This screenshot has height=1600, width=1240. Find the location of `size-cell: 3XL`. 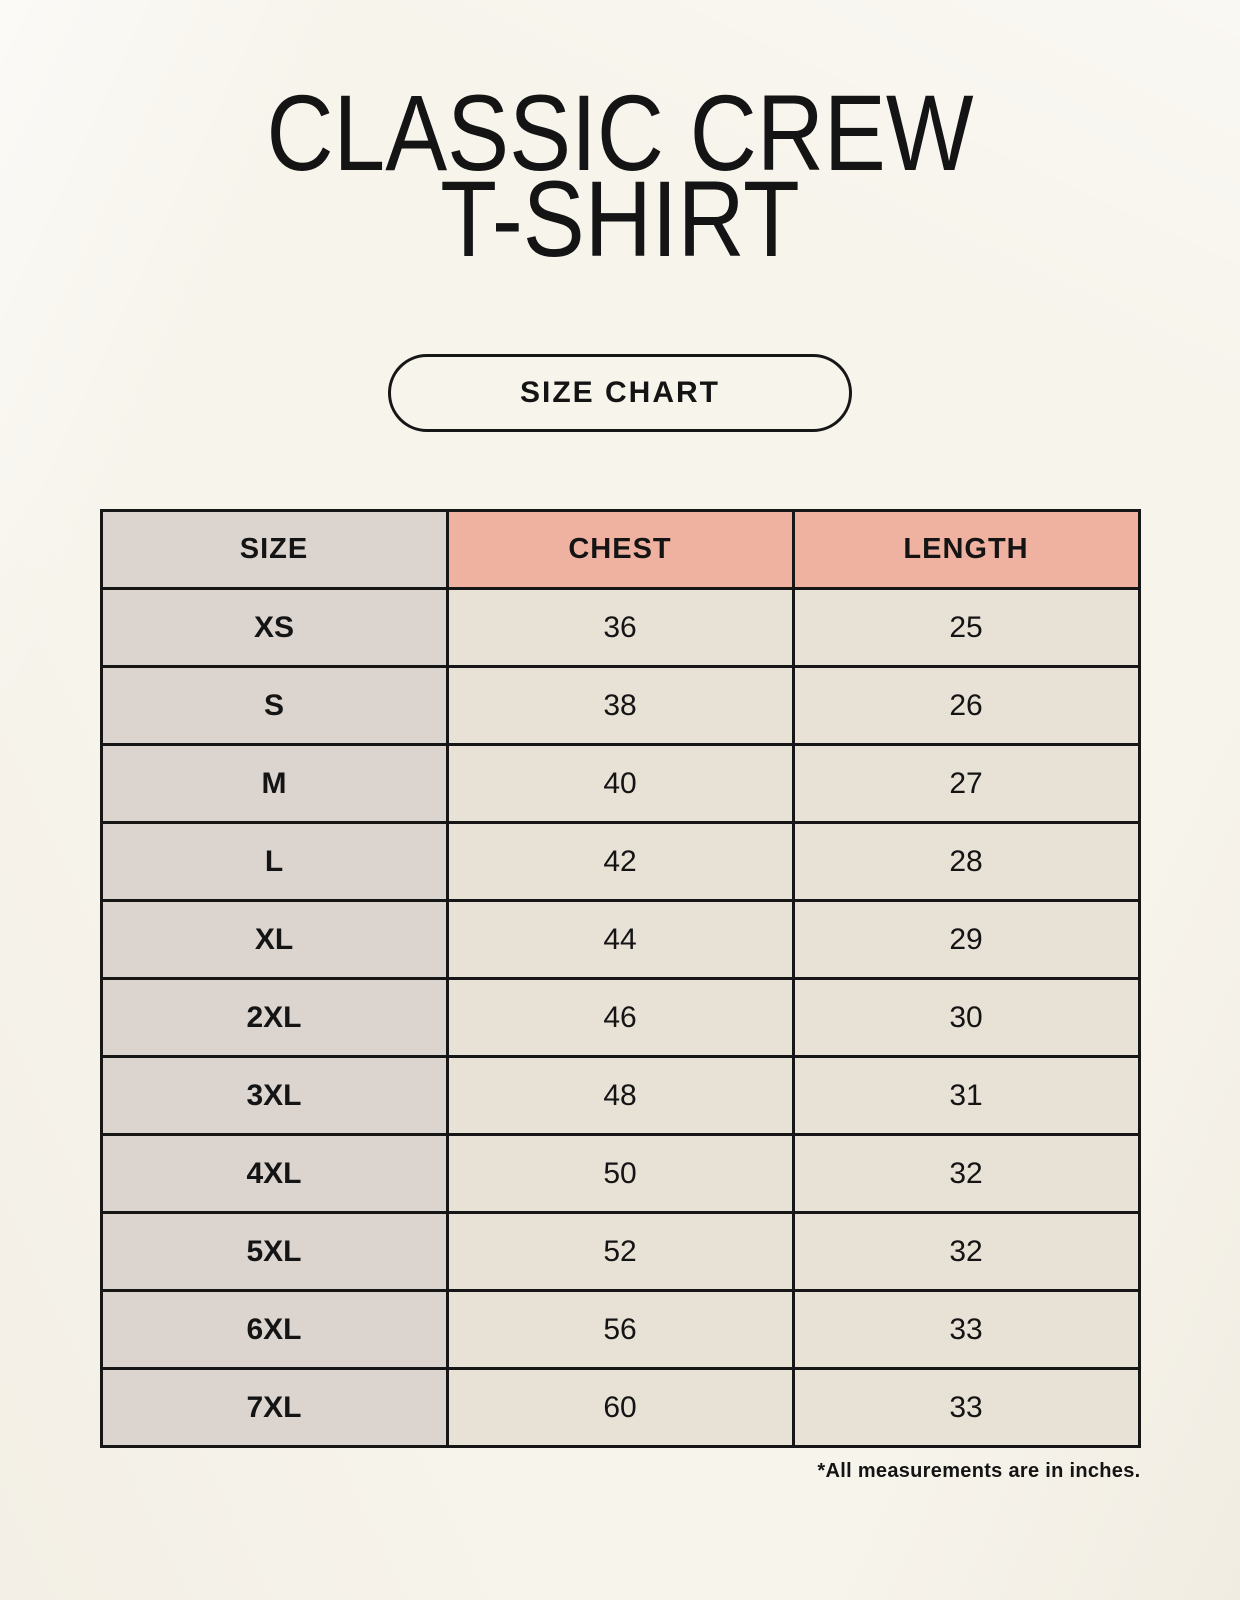

size-cell: 3XL is located at coordinates (274, 1095).